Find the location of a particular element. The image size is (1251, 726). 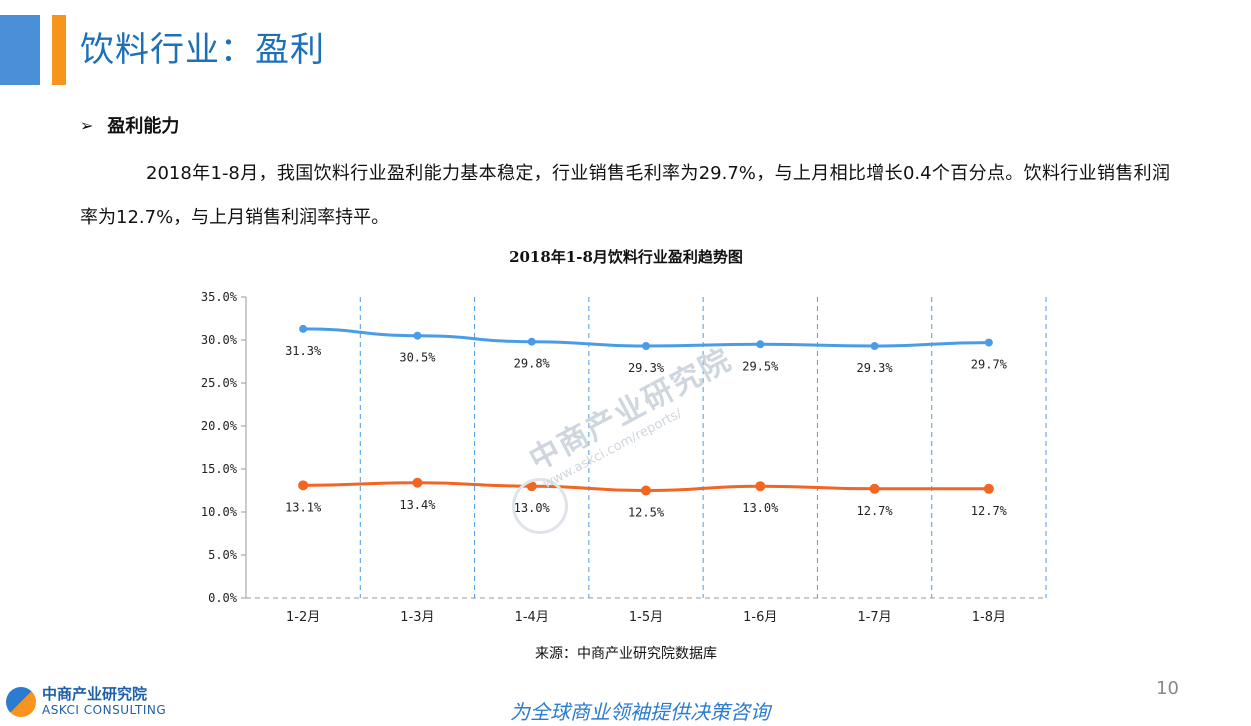

data-label-0: 29.5% is located at coordinates (760, 366).